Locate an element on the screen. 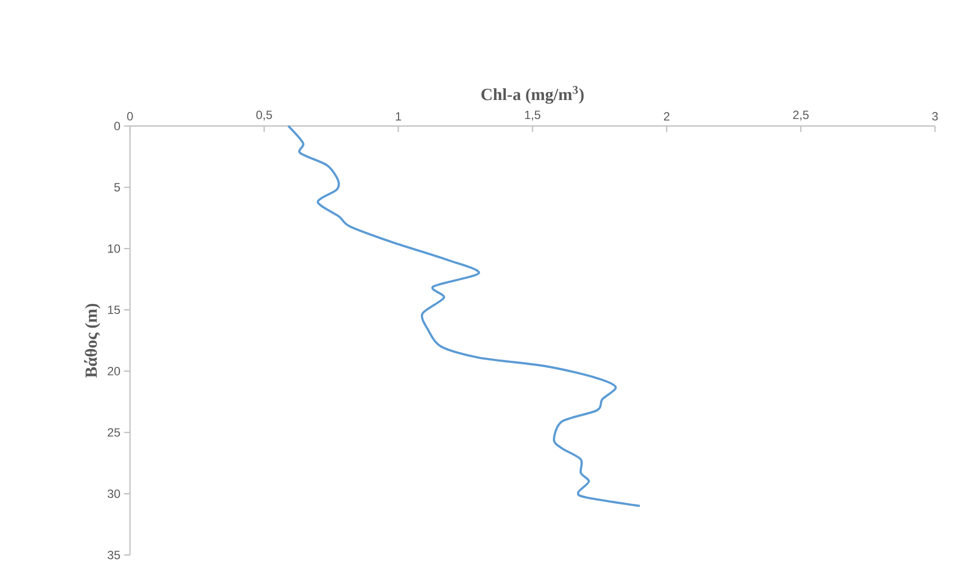 This screenshot has width=958, height=581. x-tick-label: 1,5 is located at coordinates (532, 115).